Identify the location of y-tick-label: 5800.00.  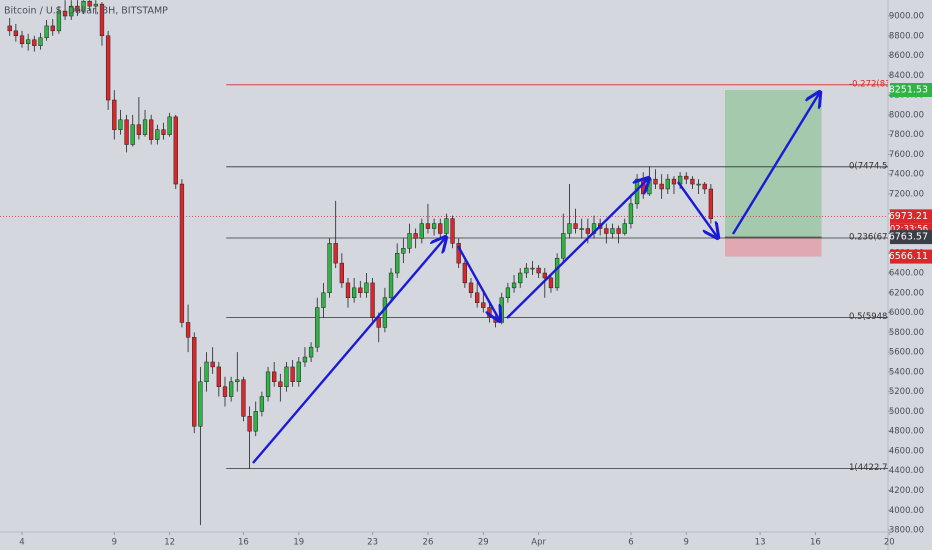
(906, 333).